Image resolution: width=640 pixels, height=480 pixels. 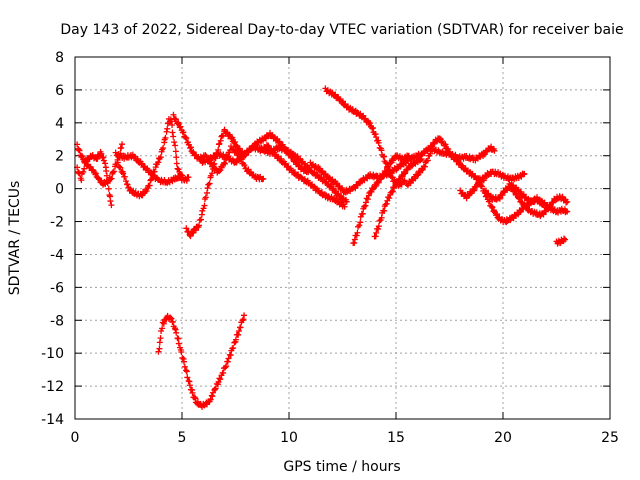 What do you see at coordinates (365, 137) in the screenshot?
I see `series-arc-j` at bounding box center [365, 137].